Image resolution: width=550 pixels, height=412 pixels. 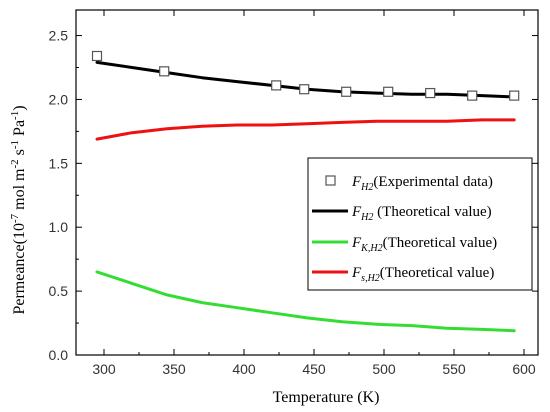 I want to click on series-line-knudsen, so click(x=305, y=301).